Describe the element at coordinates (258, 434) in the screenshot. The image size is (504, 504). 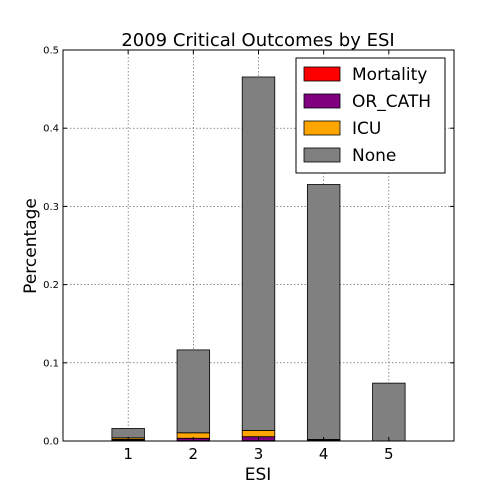
I see `bar-segment-icu` at that location.